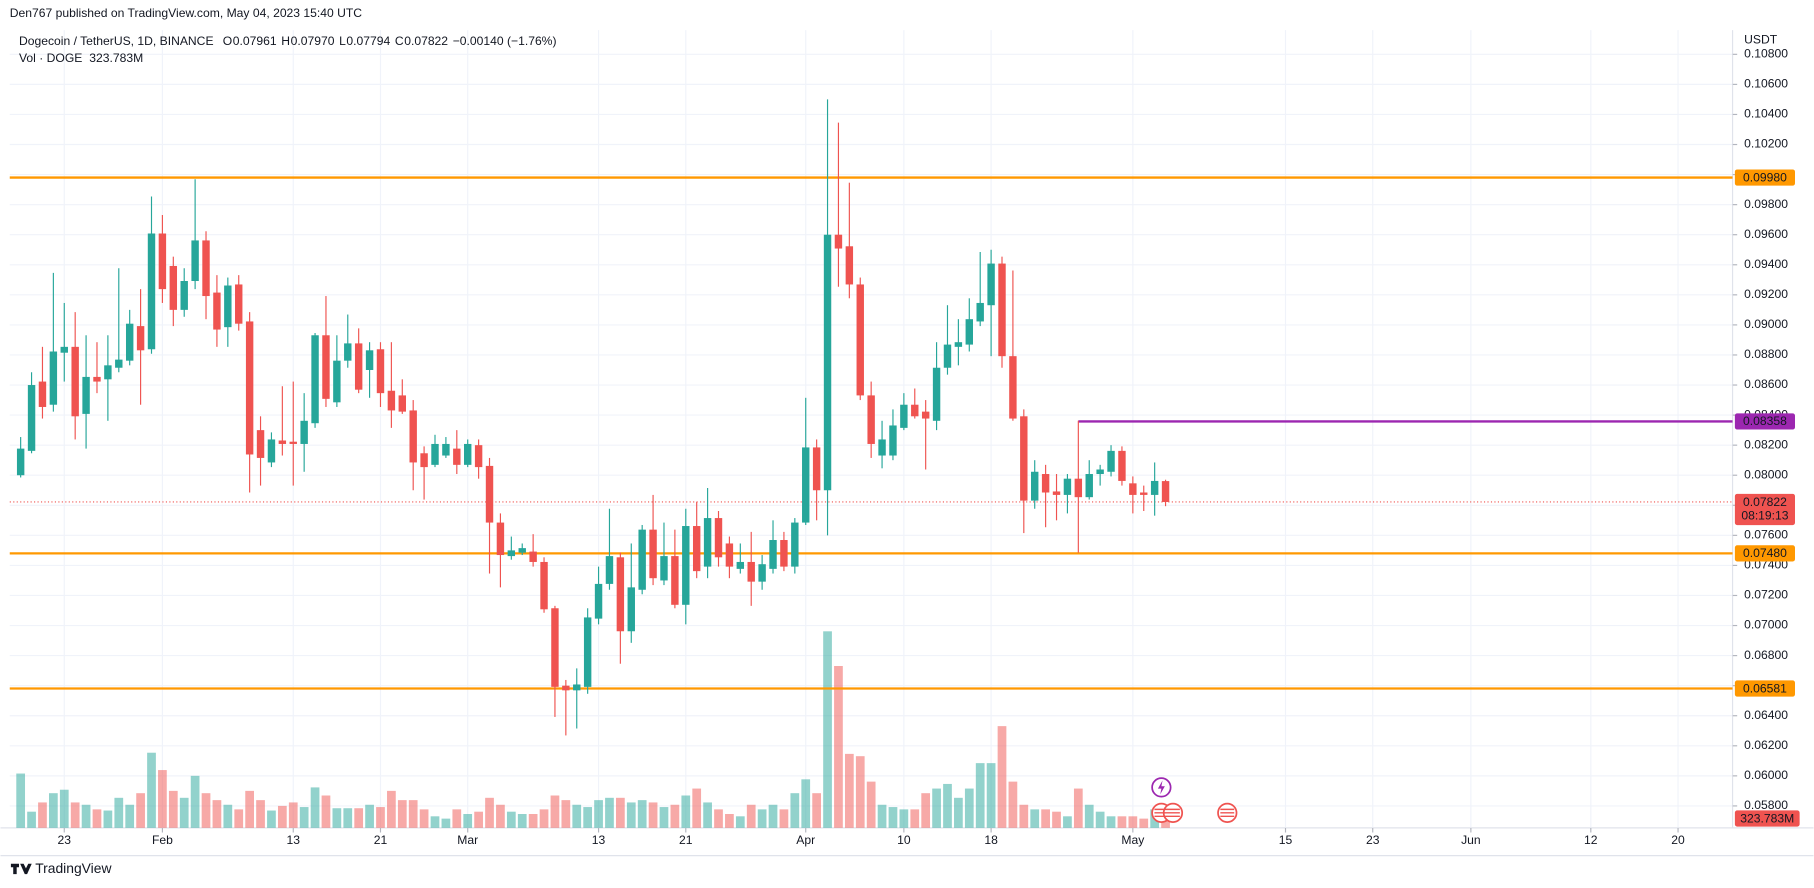 This screenshot has width=1814, height=888. Describe the element at coordinates (1764, 421) in the screenshot. I see `level-price-label-bg` at that location.